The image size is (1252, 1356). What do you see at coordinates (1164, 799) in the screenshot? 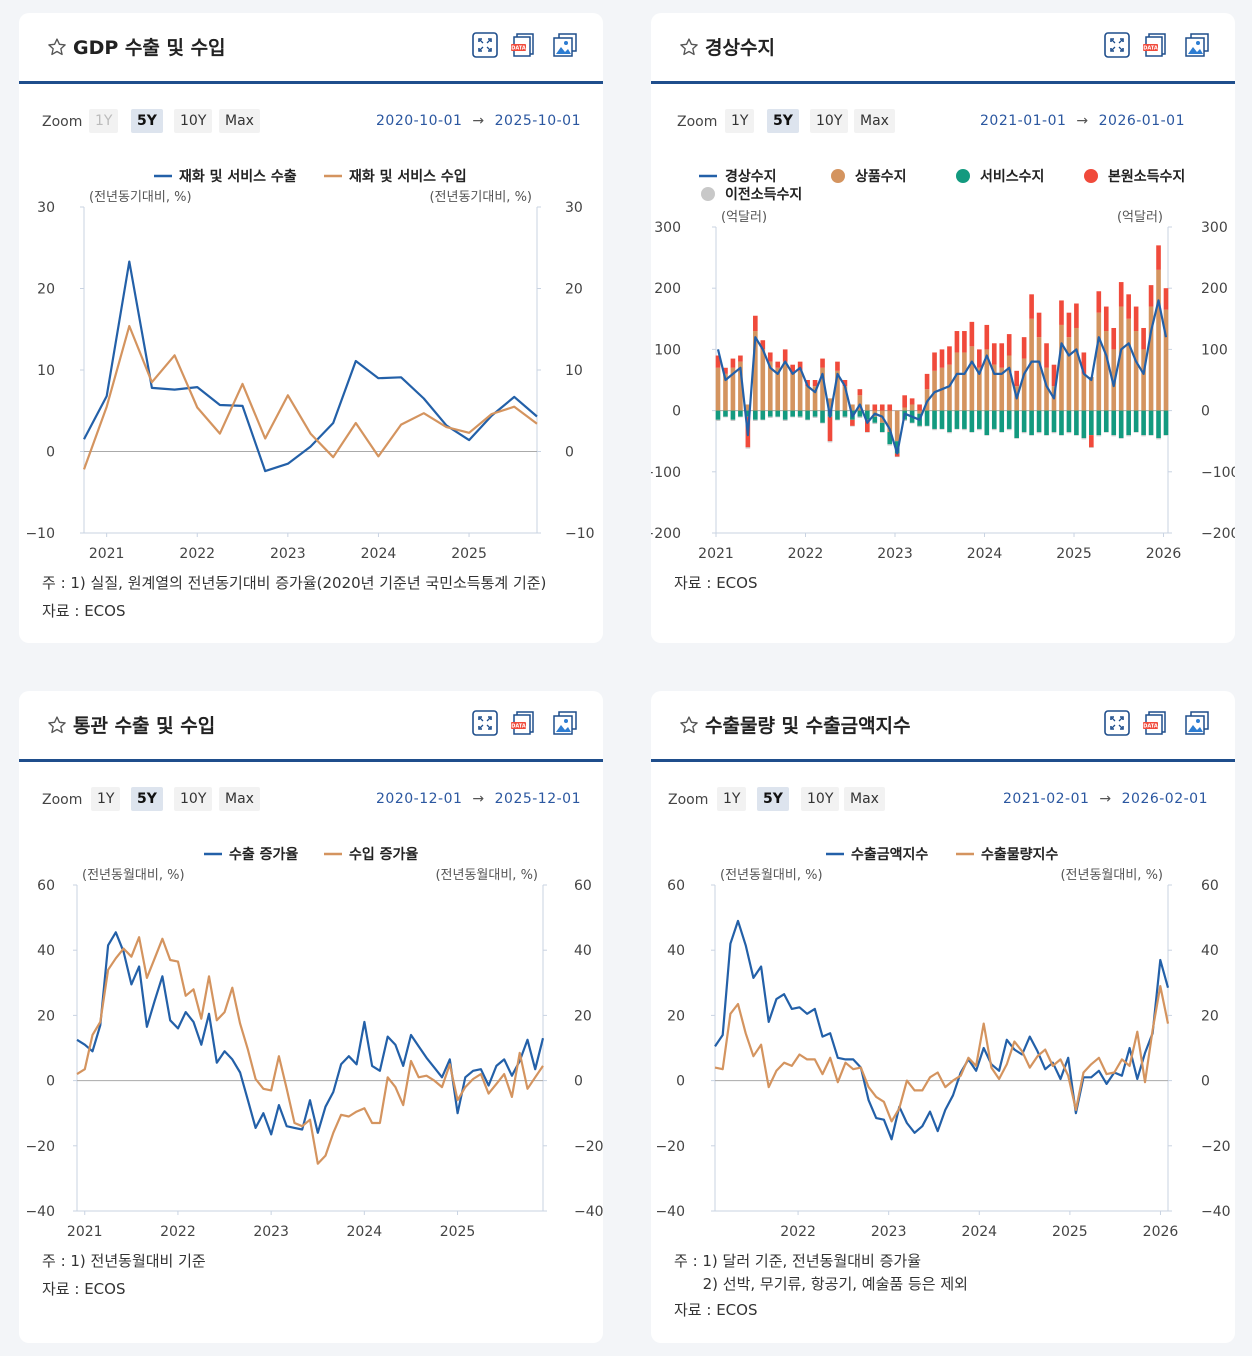
I see `range-end: 2026-02-01` at bounding box center [1164, 799].